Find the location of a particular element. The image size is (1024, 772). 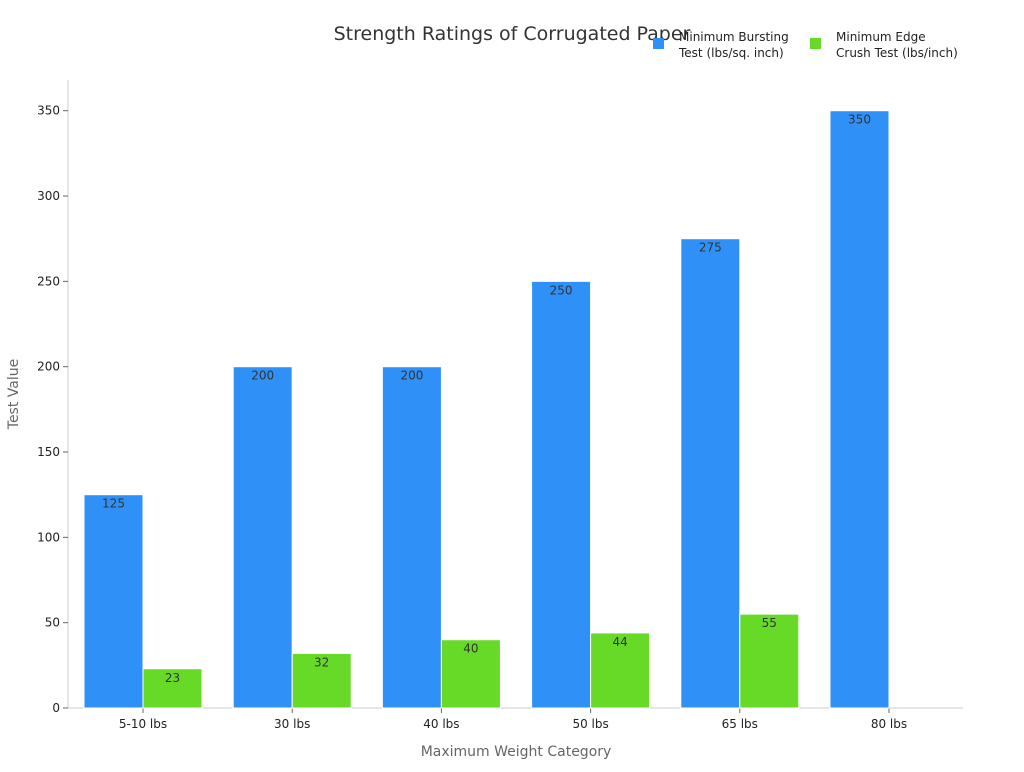

x-tick-label: 40 lbs is located at coordinates (441, 724).